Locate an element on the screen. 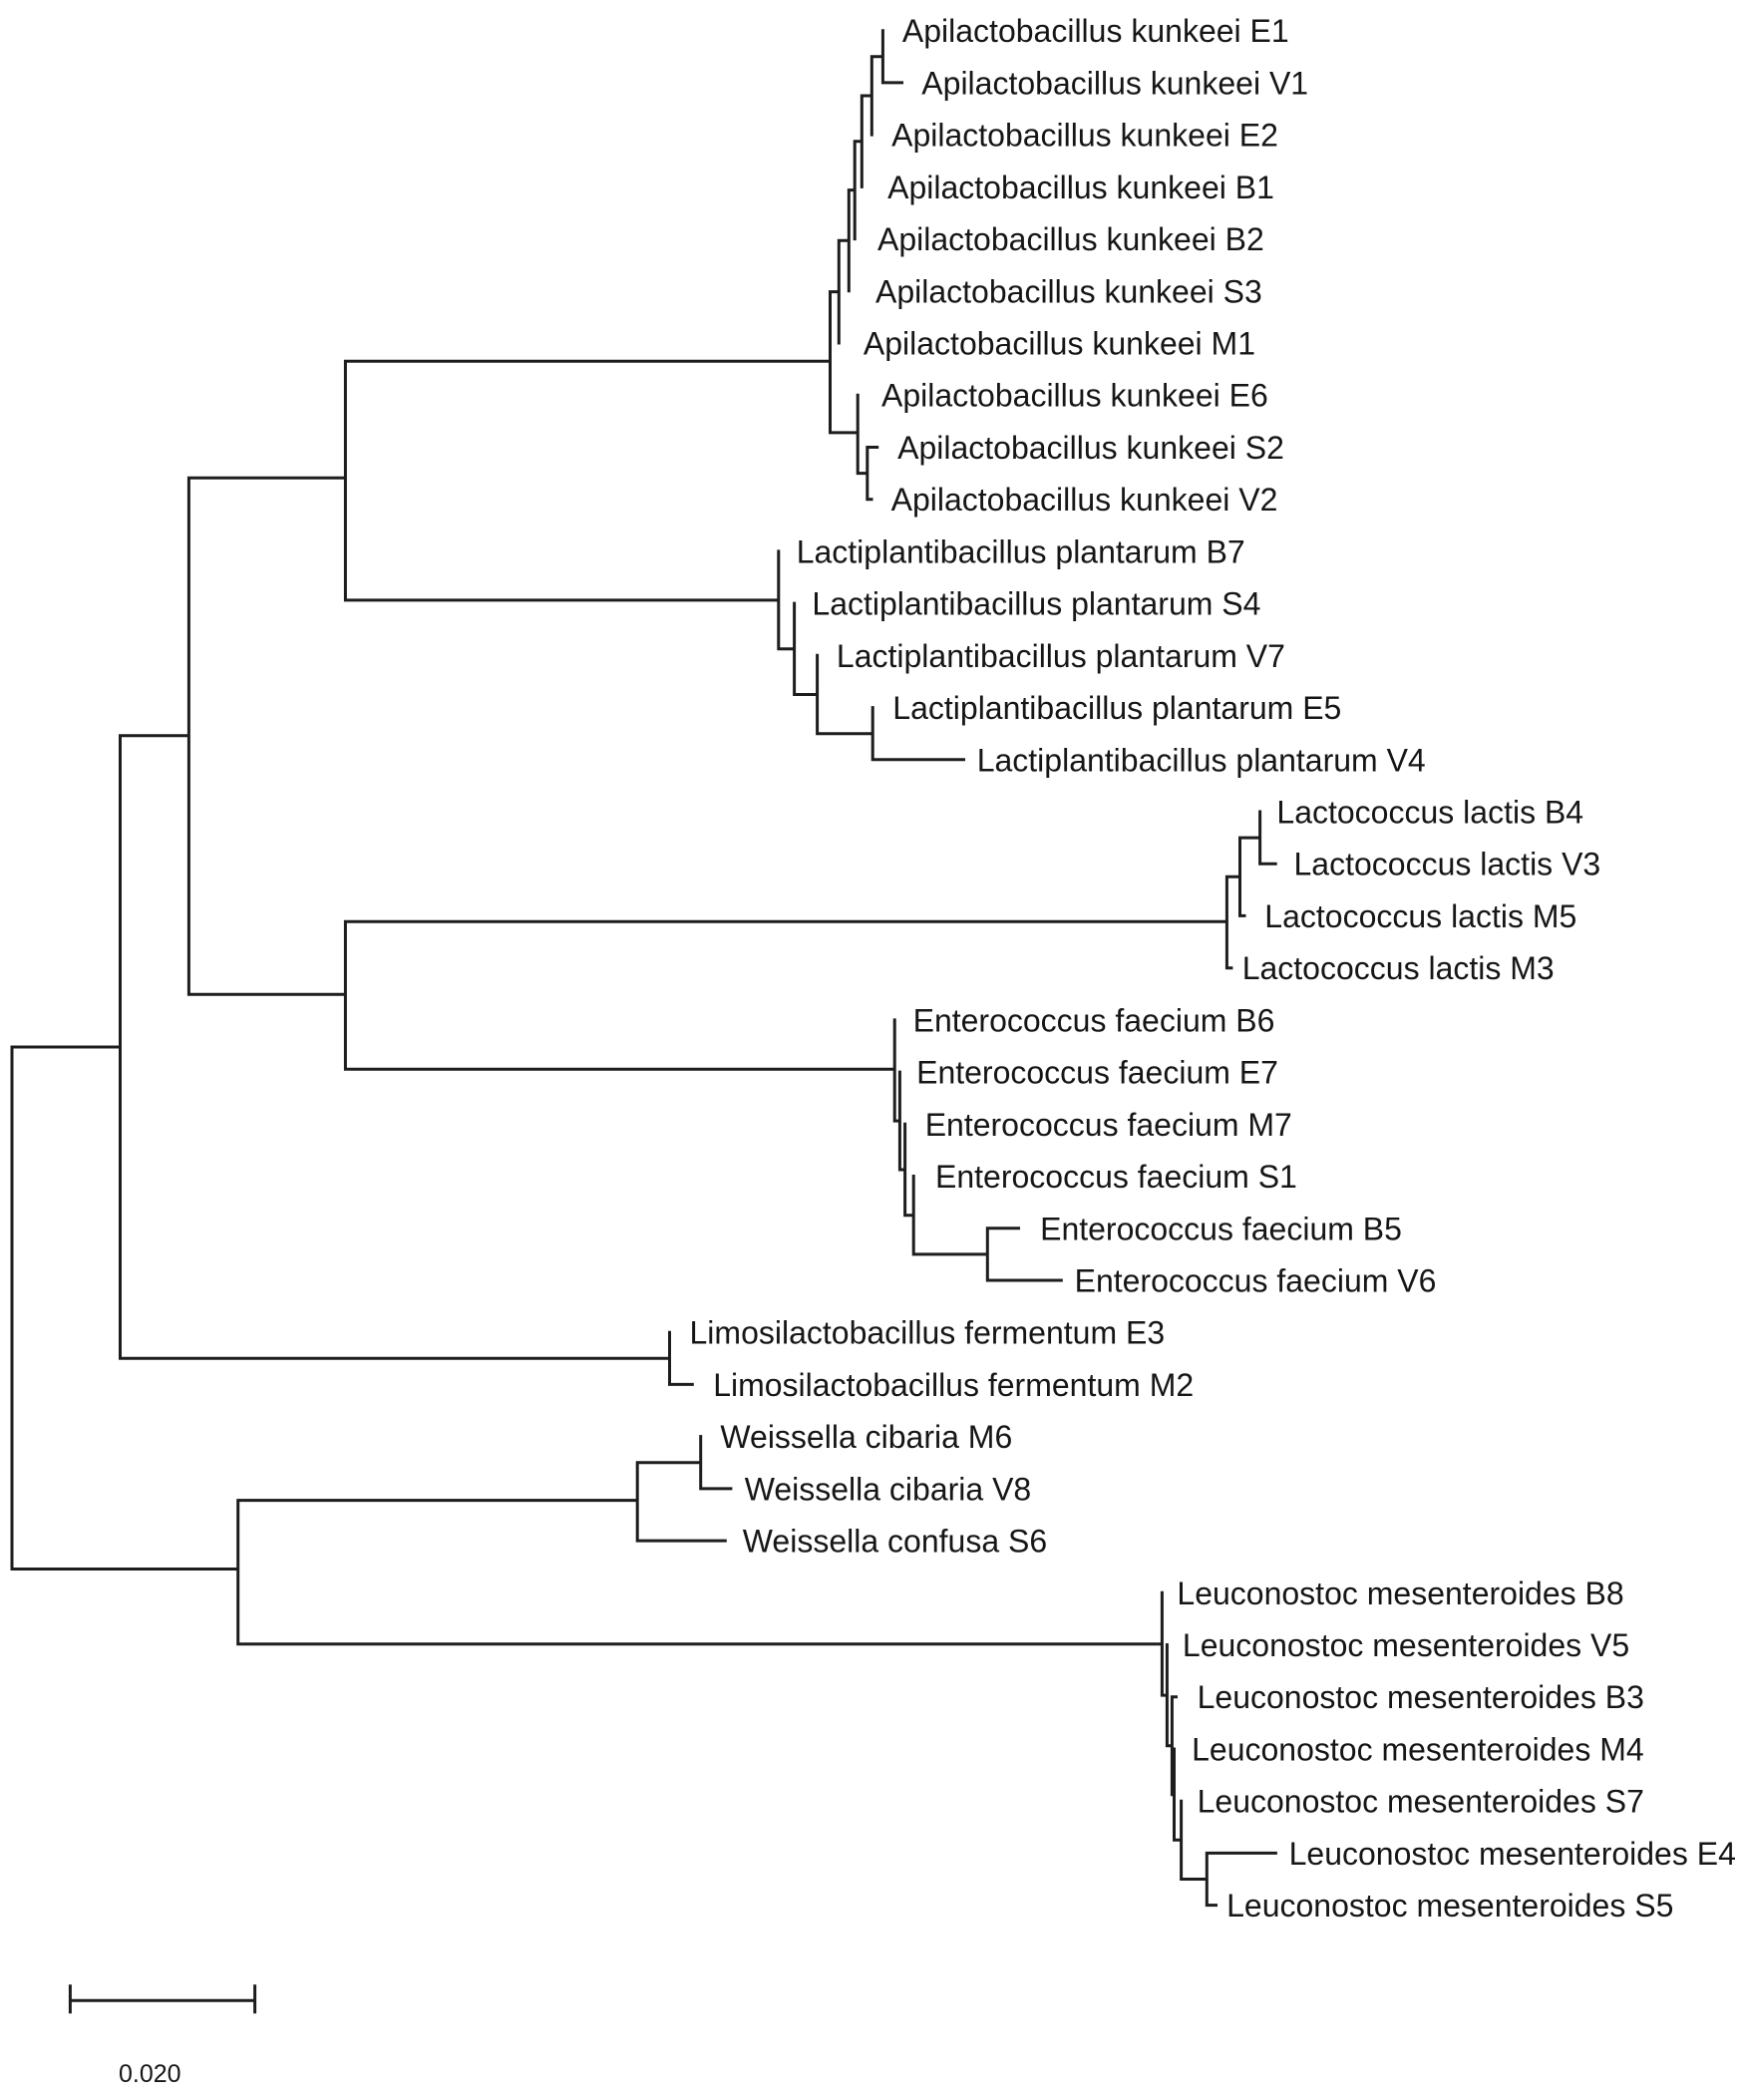  svg-text: Apilactobacillus kunkeei M1 is located at coordinates (1059, 344).